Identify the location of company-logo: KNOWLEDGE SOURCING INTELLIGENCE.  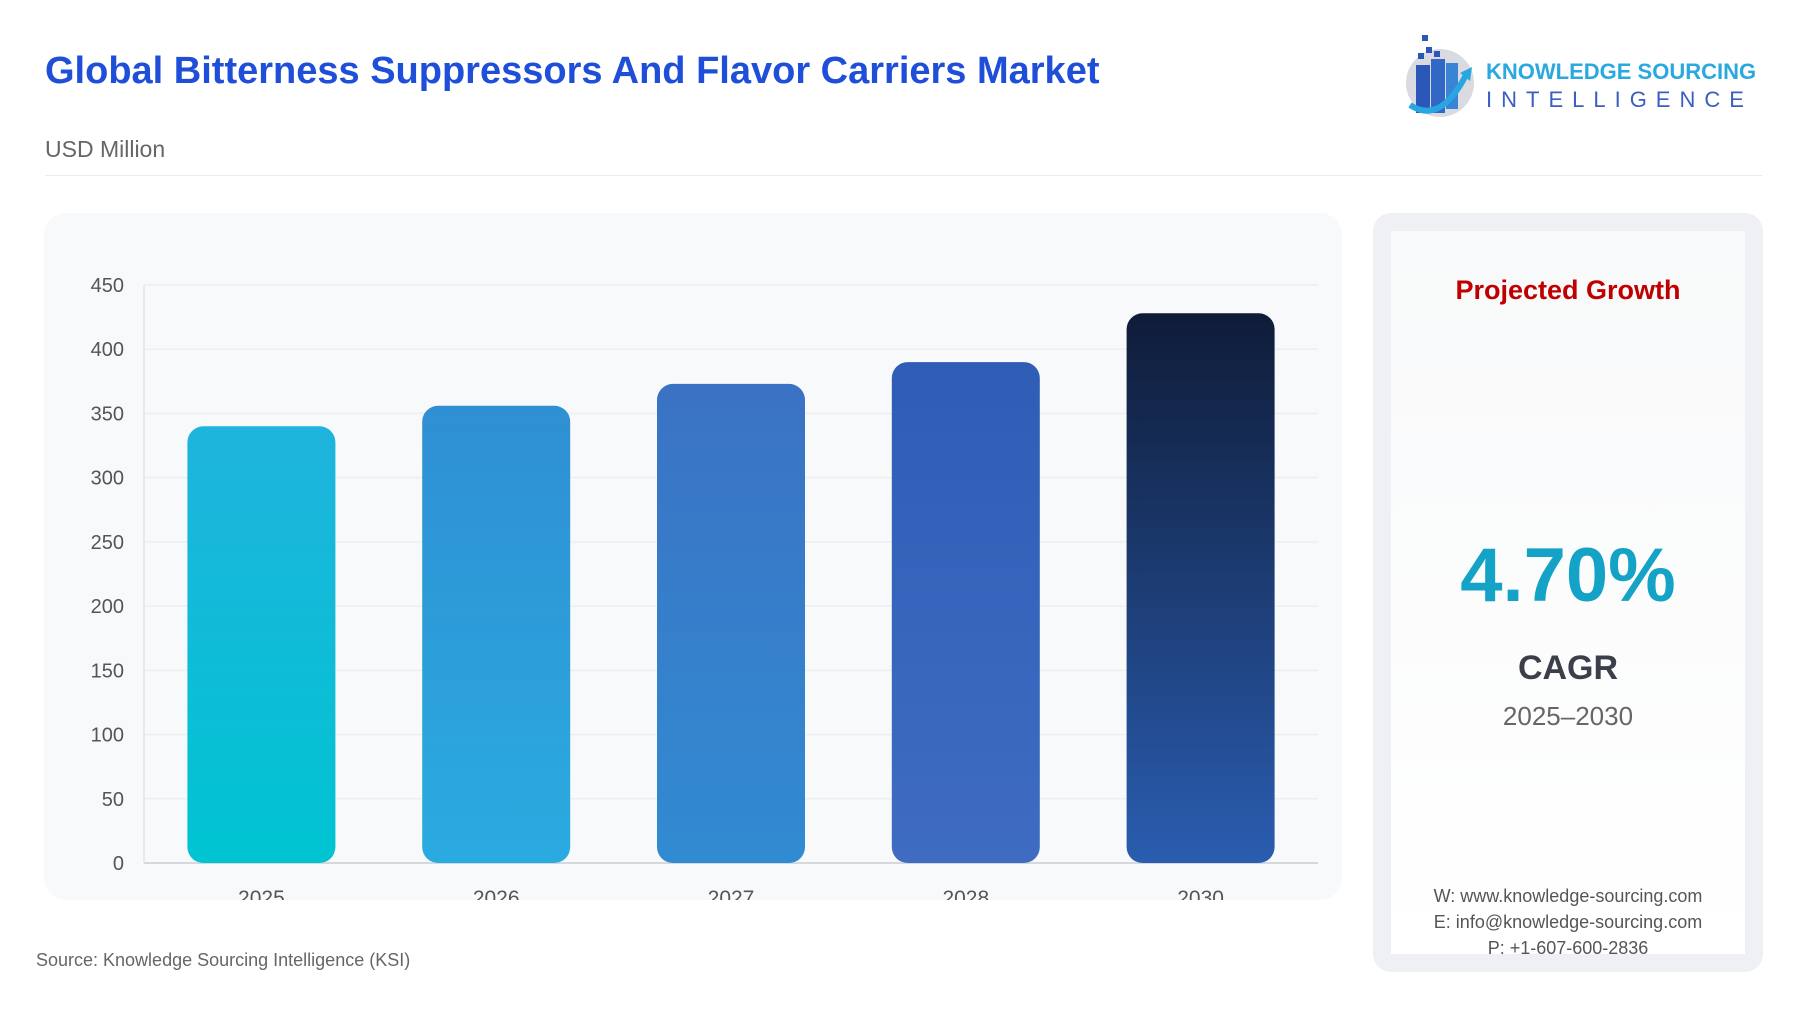
(1585, 72).